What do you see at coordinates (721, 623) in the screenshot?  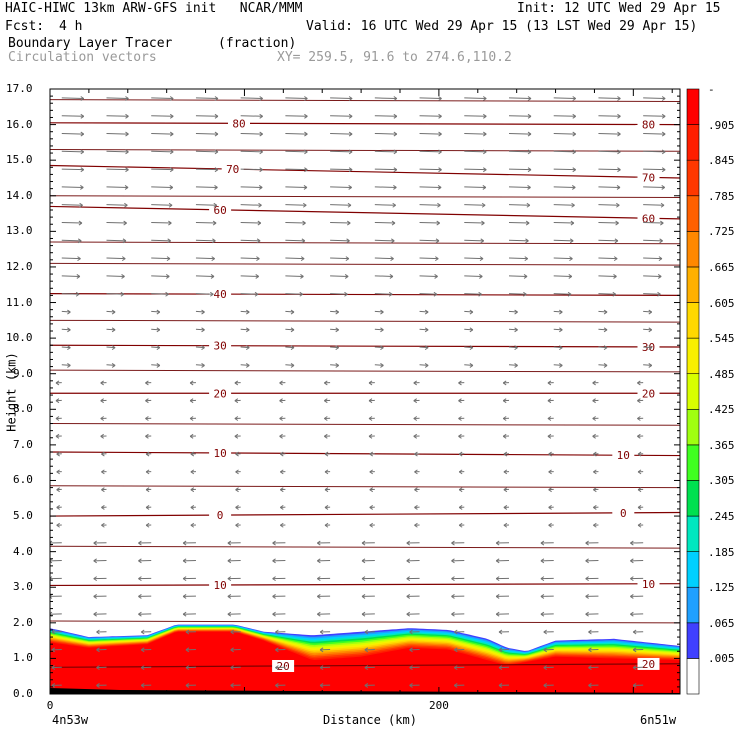 I see `colorbar-label: .065` at bounding box center [721, 623].